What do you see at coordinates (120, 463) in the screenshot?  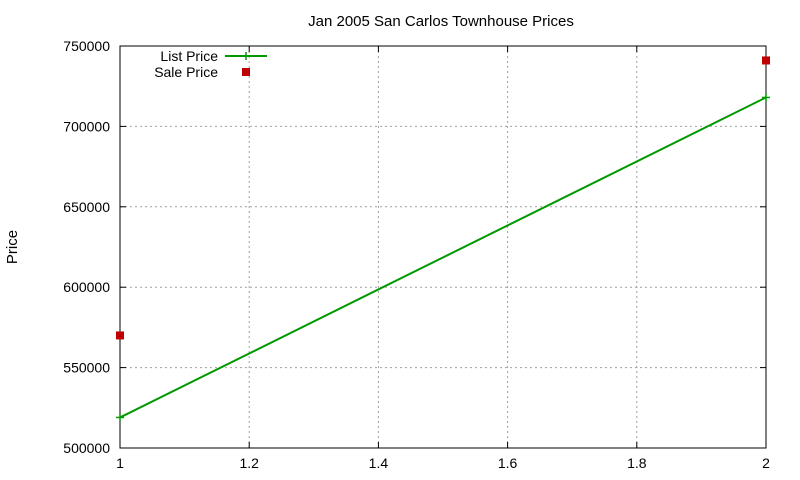 I see `x-tick-label: 1` at bounding box center [120, 463].